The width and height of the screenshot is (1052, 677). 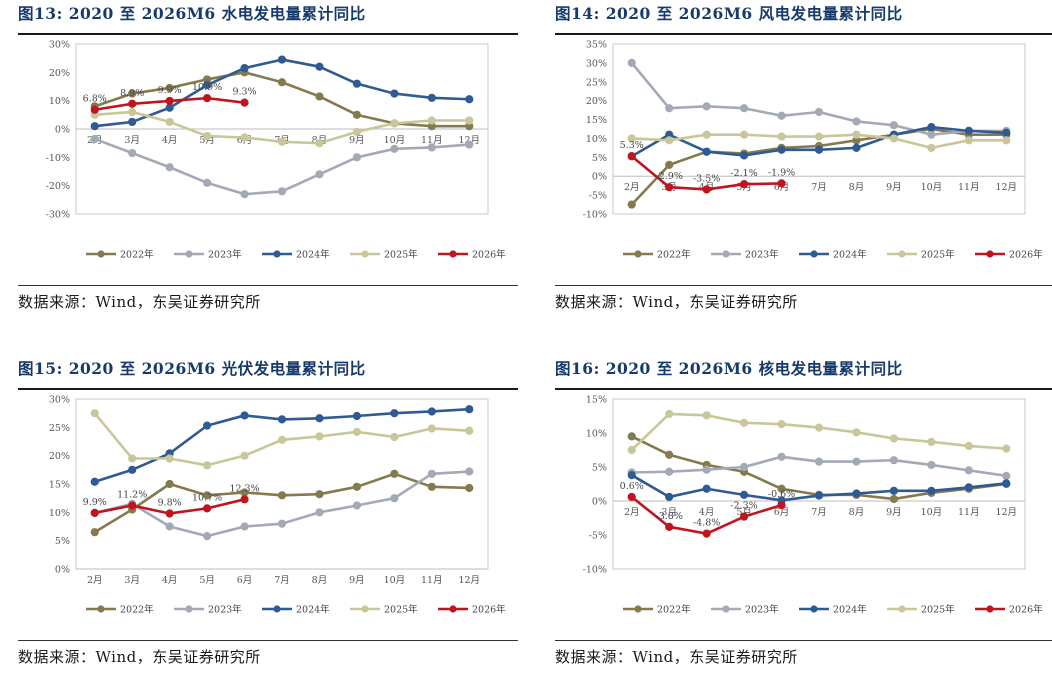 I want to click on data-label: 9.9%, so click(x=170, y=90).